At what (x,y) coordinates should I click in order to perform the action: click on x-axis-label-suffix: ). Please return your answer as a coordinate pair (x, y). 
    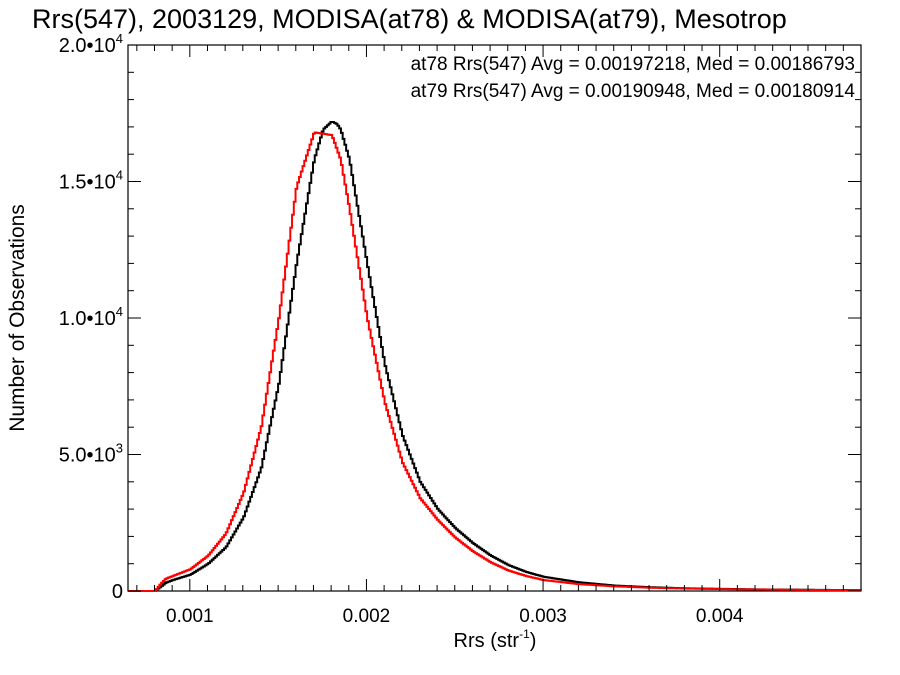
    Looking at the image, I should click on (533, 641).